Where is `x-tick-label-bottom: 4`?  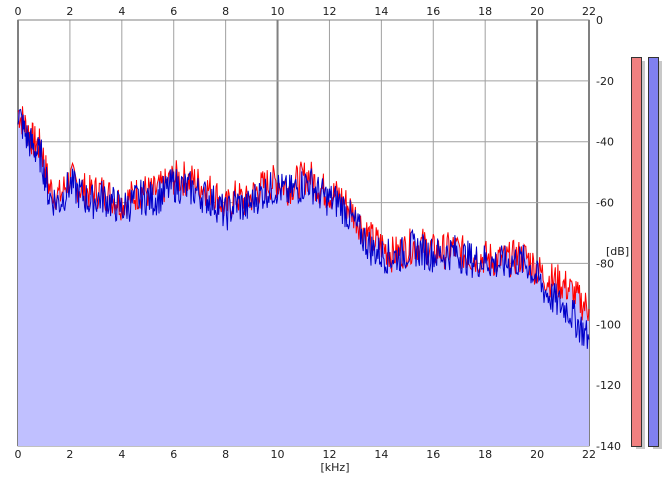
x-tick-label-bottom: 4 is located at coordinates (121, 454).